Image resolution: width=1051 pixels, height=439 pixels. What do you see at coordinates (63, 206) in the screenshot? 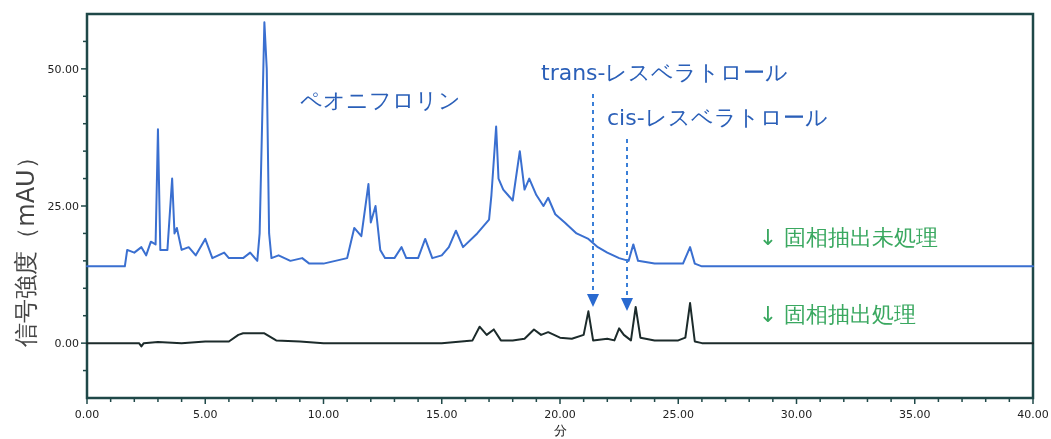
I see `y-tick-label: 25.00` at bounding box center [63, 206].